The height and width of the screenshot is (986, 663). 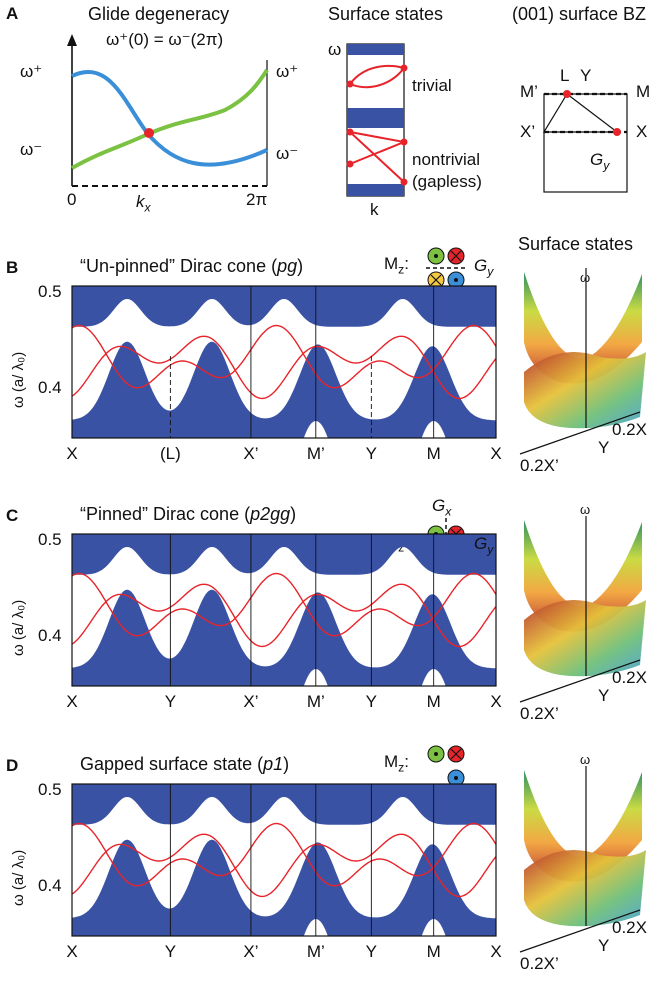 What do you see at coordinates (257, 199) in the screenshot?
I see `a-x-end: 2π` at bounding box center [257, 199].